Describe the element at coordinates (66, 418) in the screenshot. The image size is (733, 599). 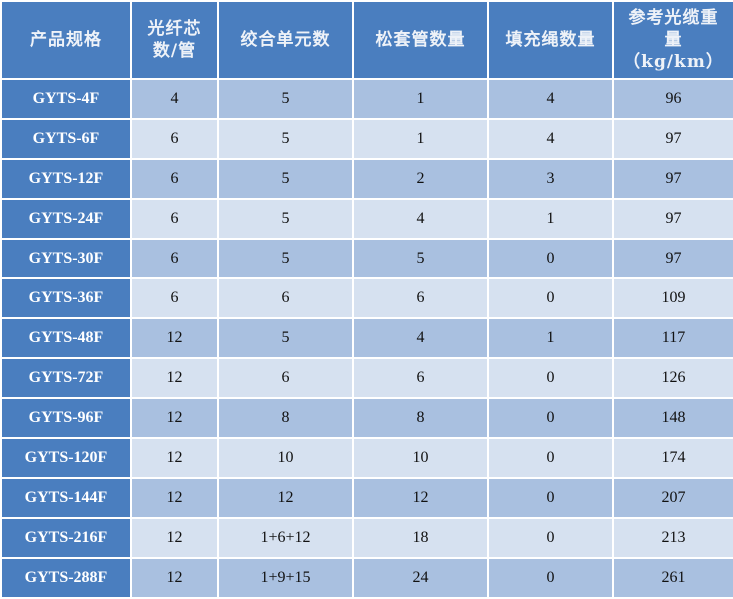
I see `cell-spec: GYTS-96F` at that location.